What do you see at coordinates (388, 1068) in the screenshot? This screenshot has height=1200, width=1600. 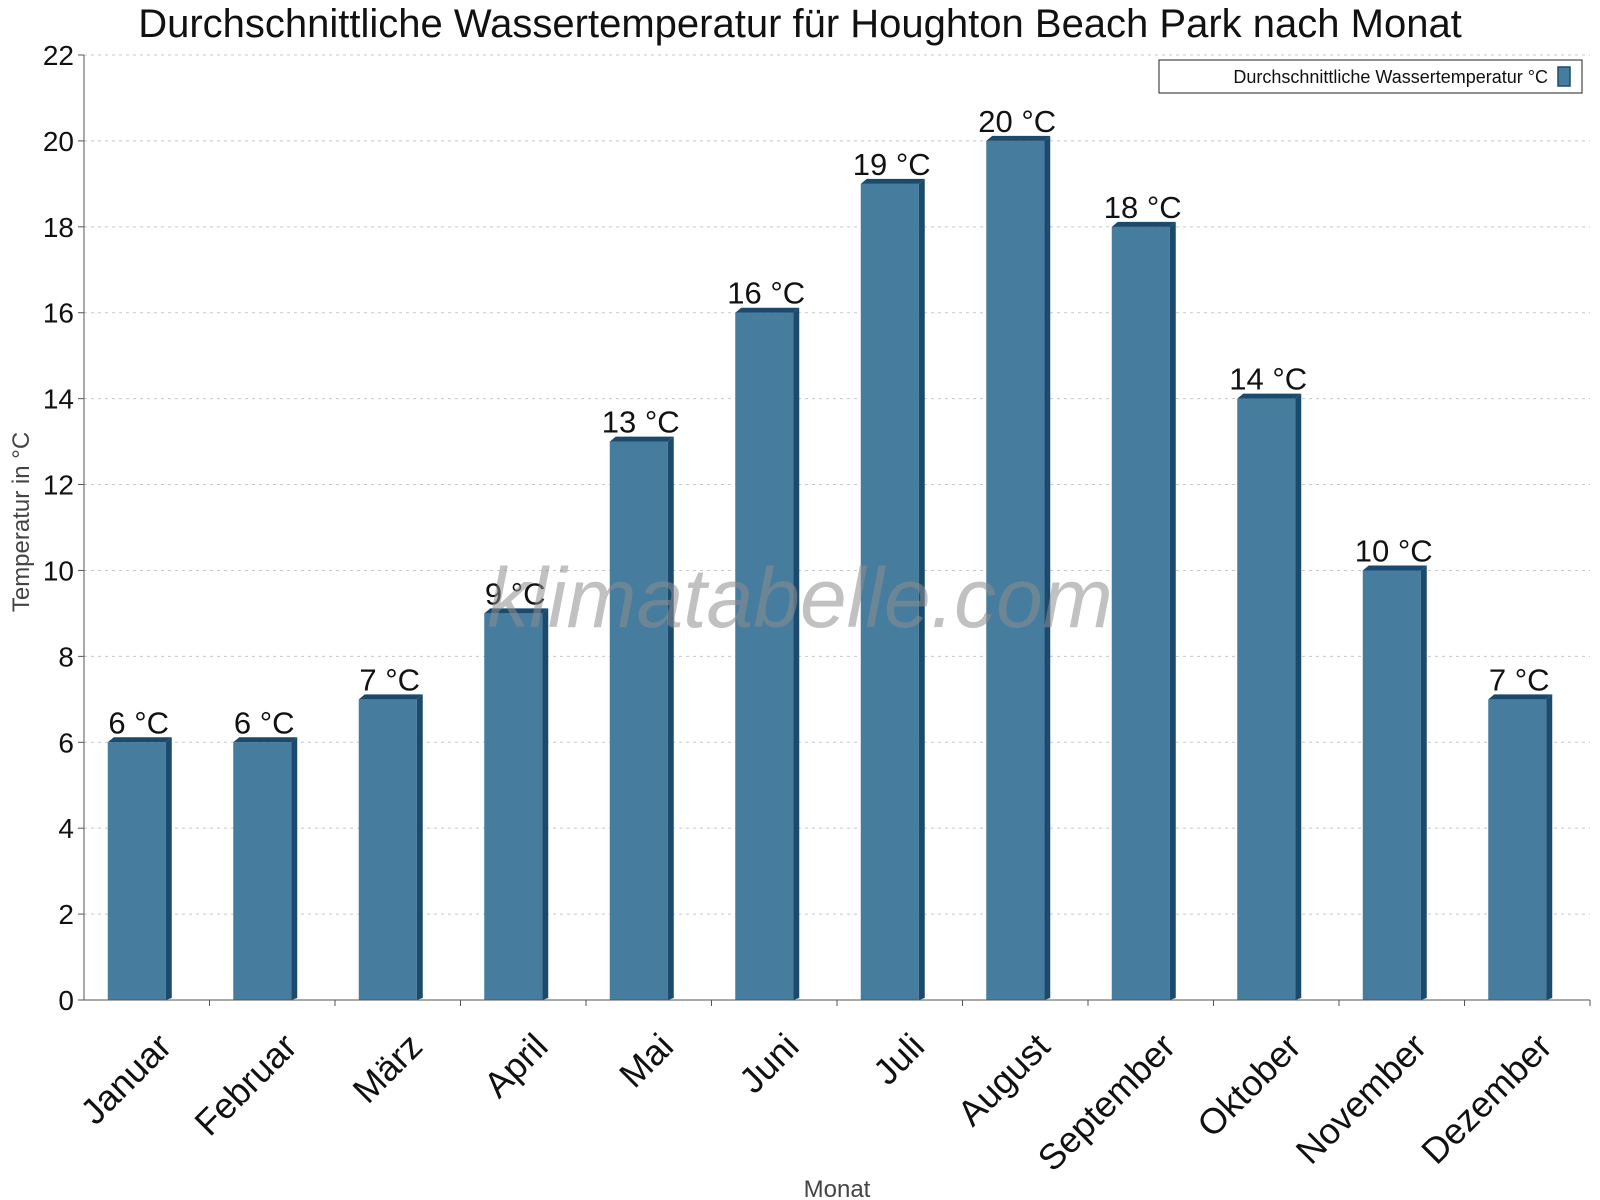 I see `x-tick-label: März` at bounding box center [388, 1068].